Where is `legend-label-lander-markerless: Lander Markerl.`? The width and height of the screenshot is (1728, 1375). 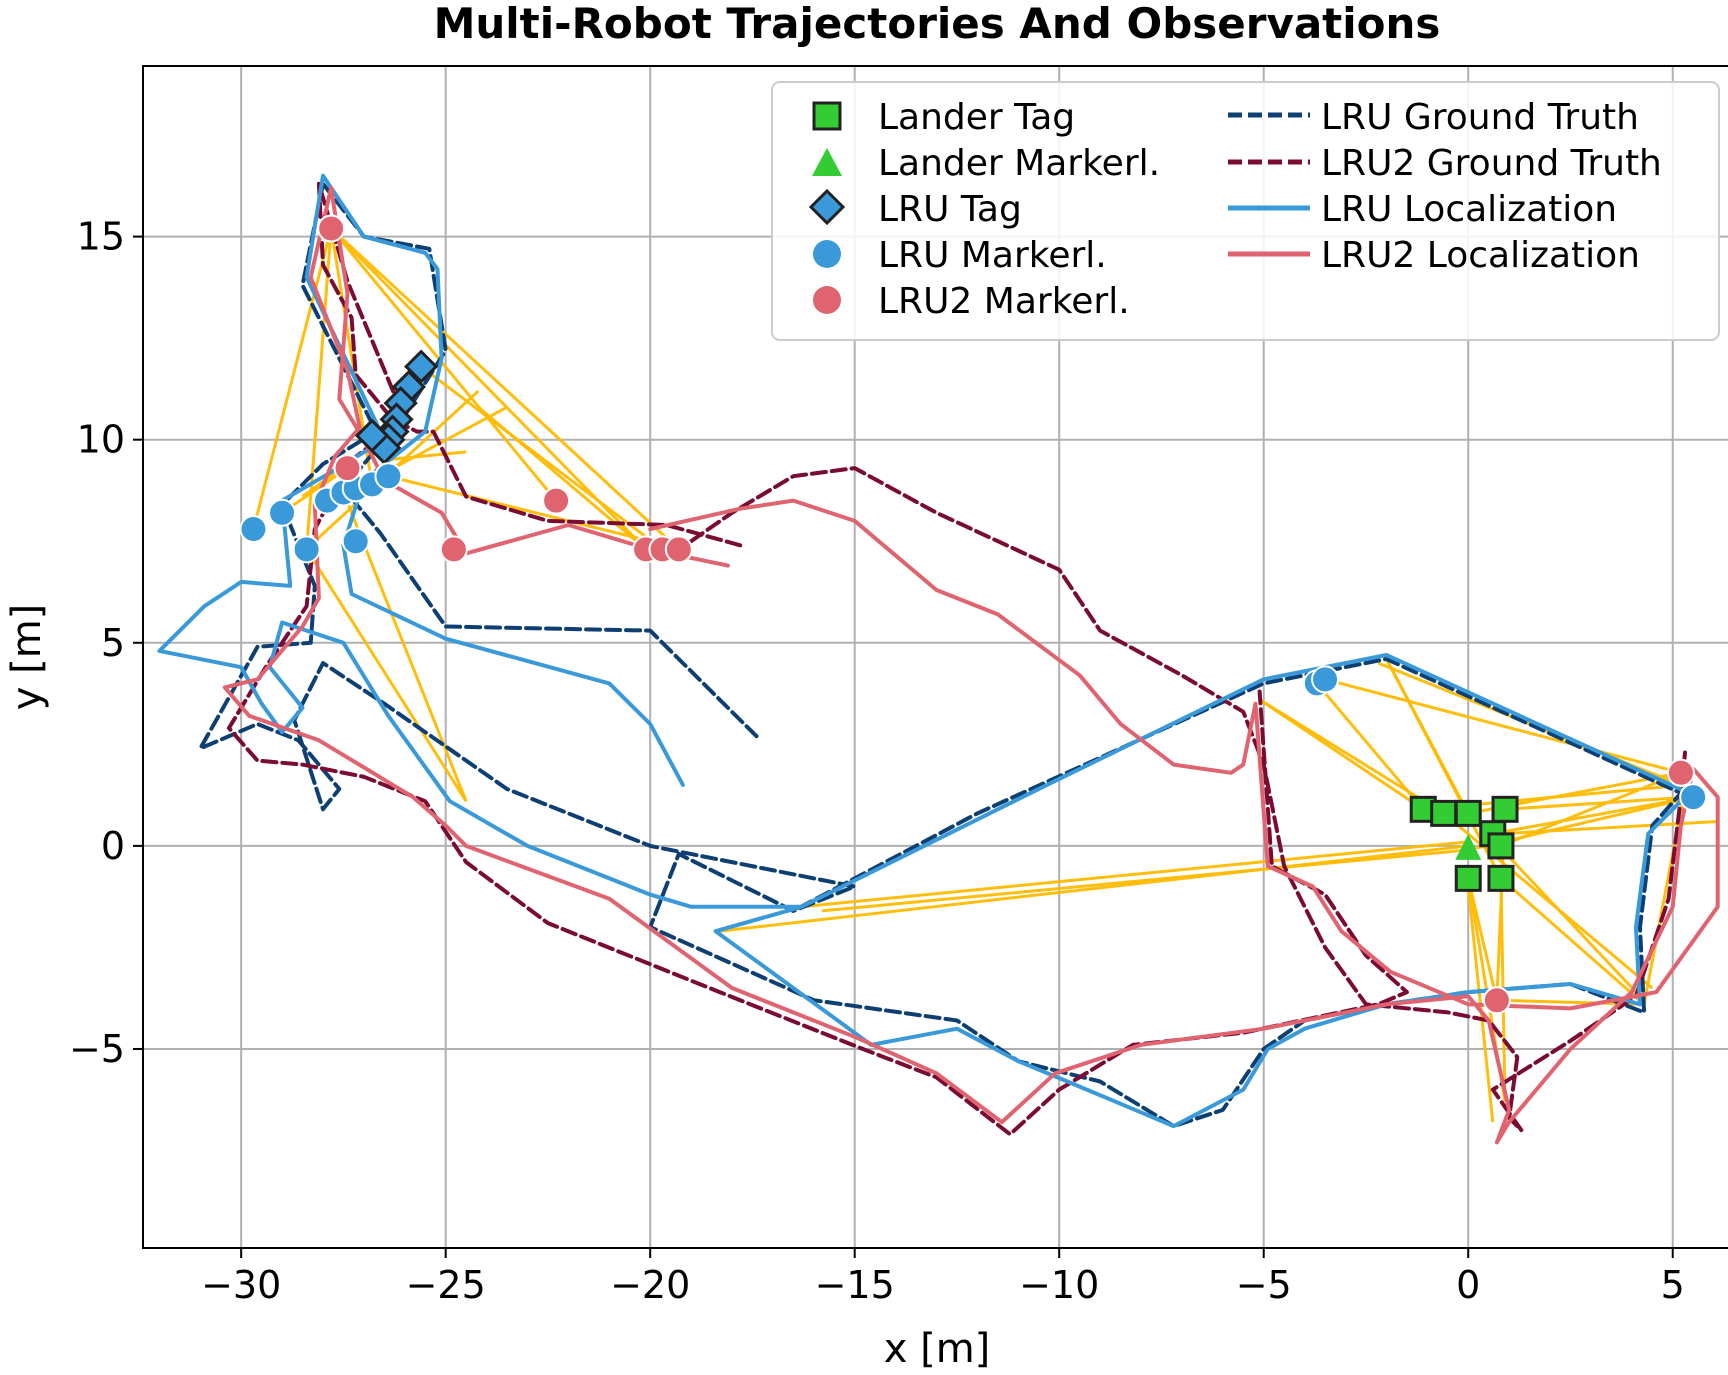 legend-label-lander-markerless: Lander Markerl. is located at coordinates (1019, 163).